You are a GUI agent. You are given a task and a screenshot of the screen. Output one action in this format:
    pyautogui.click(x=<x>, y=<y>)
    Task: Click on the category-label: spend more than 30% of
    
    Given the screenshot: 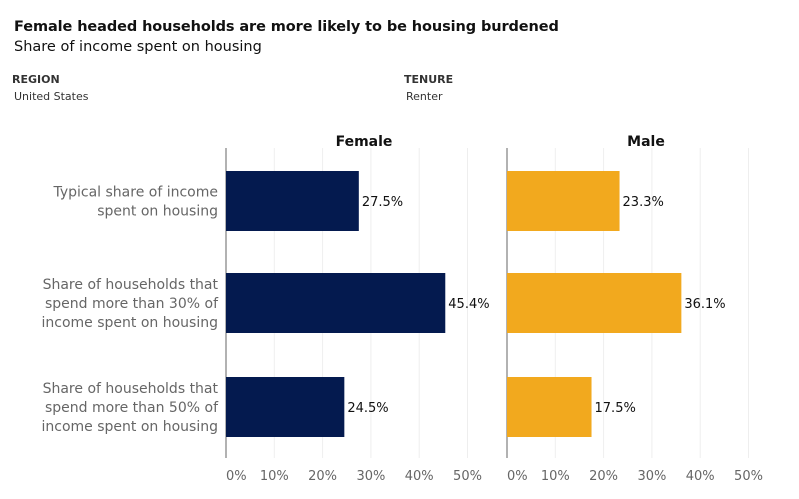 What is the action you would take?
    pyautogui.click(x=132, y=304)
    